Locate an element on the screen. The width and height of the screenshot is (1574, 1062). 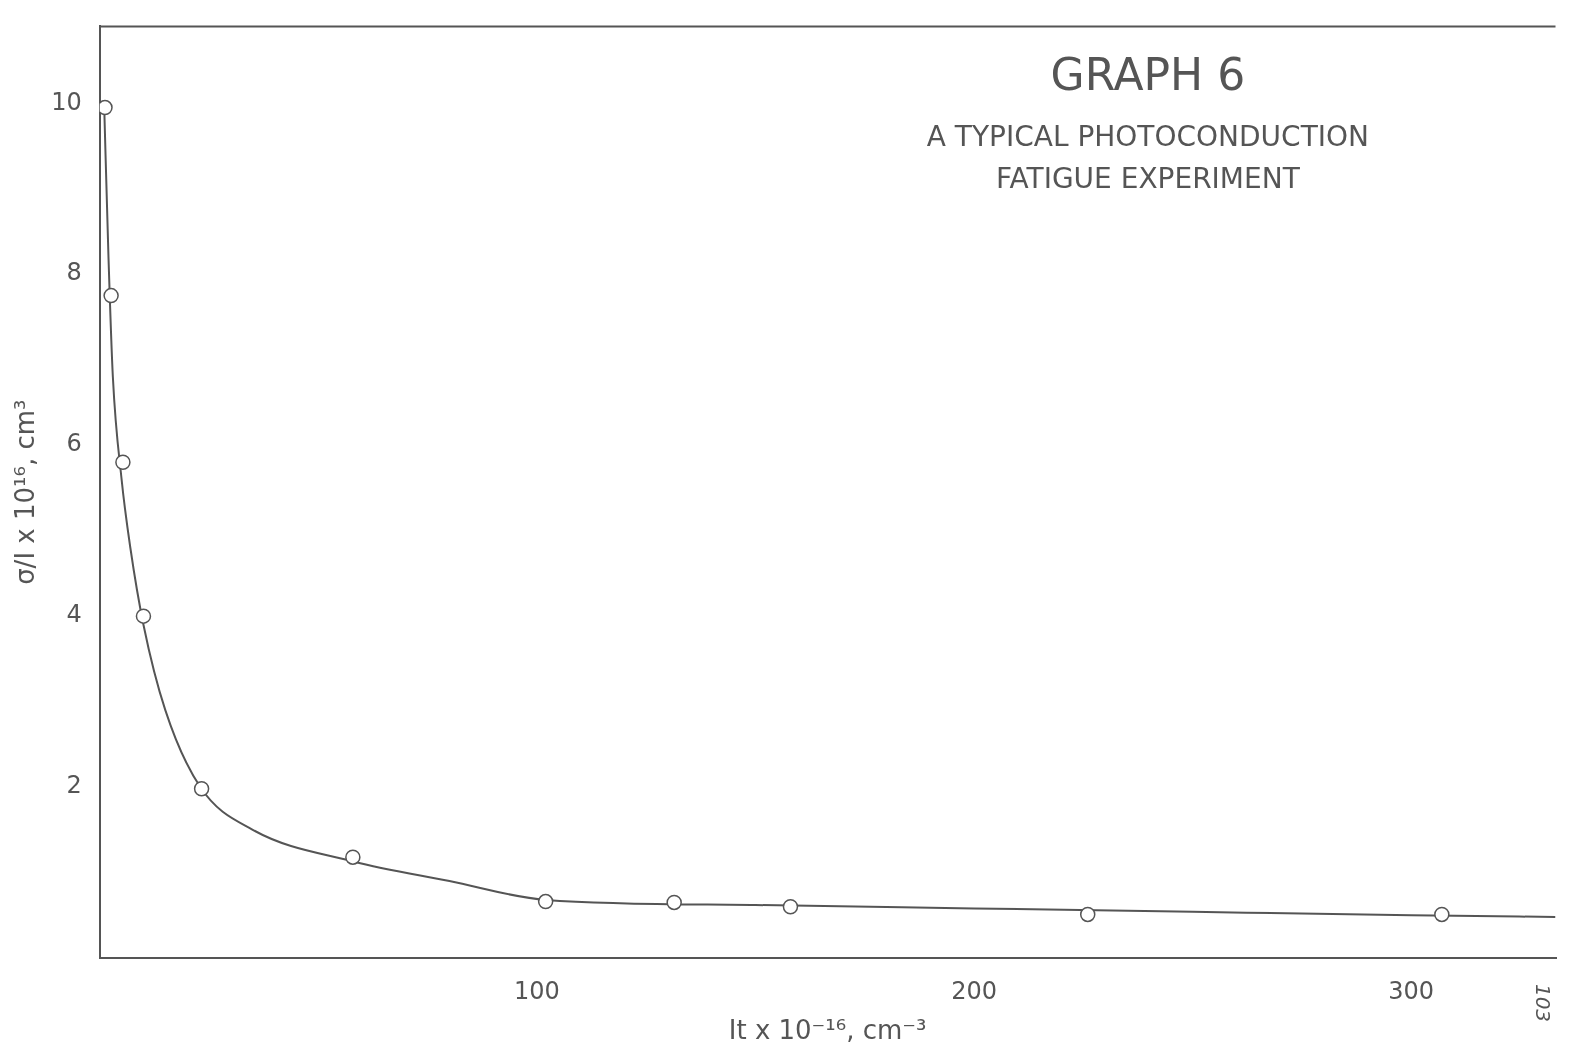
text: GRAPH 6 is located at coordinates (1148, 74).